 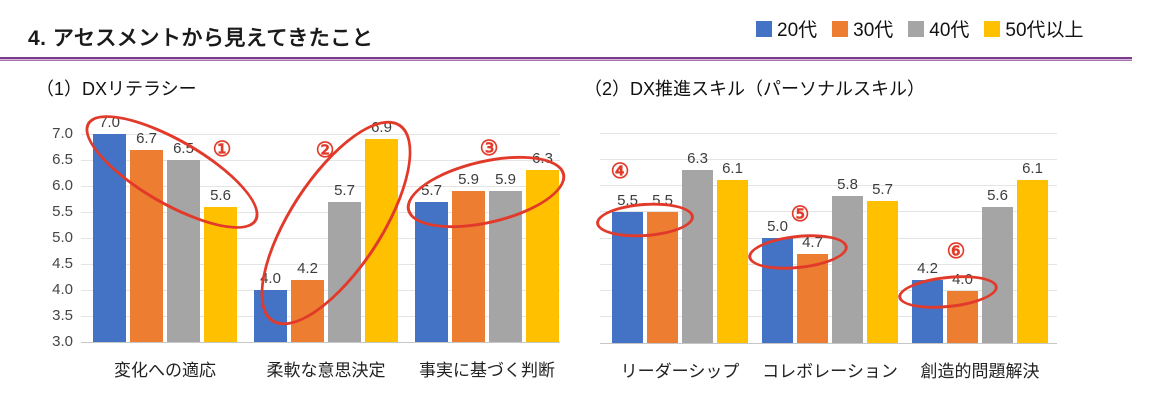 What do you see at coordinates (62, 185) in the screenshot?
I see `y-axis-tick-label: 6.0` at bounding box center [62, 185].